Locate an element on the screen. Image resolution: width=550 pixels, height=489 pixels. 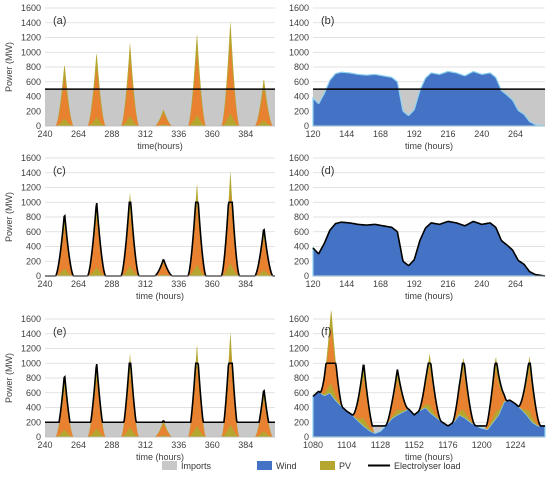
x-tick-label: 1104 is located at coordinates (346, 445).